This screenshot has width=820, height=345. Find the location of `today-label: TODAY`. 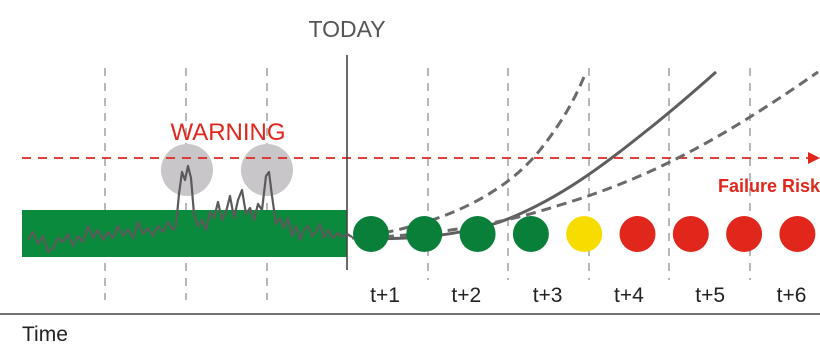

today-label: TODAY is located at coordinates (346, 29).